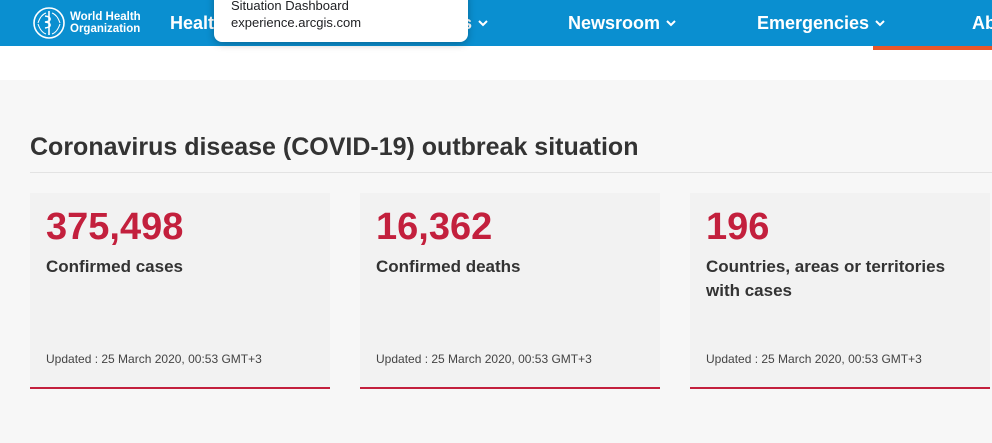  Describe the element at coordinates (105, 17) in the screenshot. I see `logo-text-line1: World Health` at that location.